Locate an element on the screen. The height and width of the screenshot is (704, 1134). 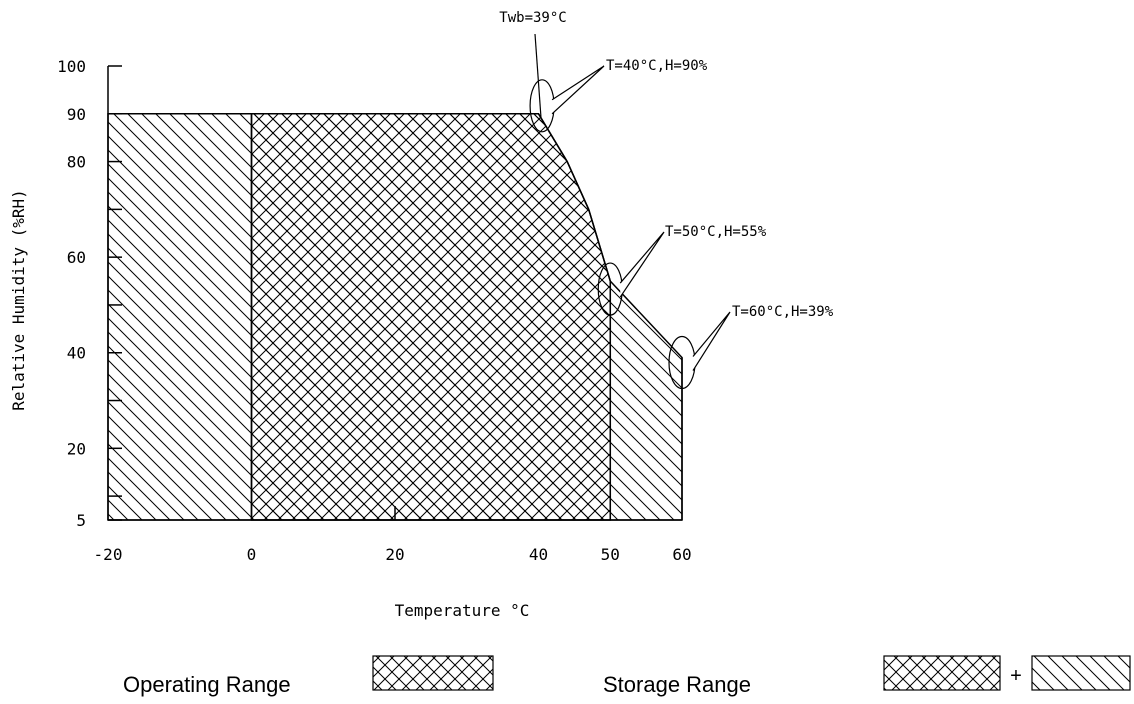
legend-plus: + is located at coordinates (1016, 676).